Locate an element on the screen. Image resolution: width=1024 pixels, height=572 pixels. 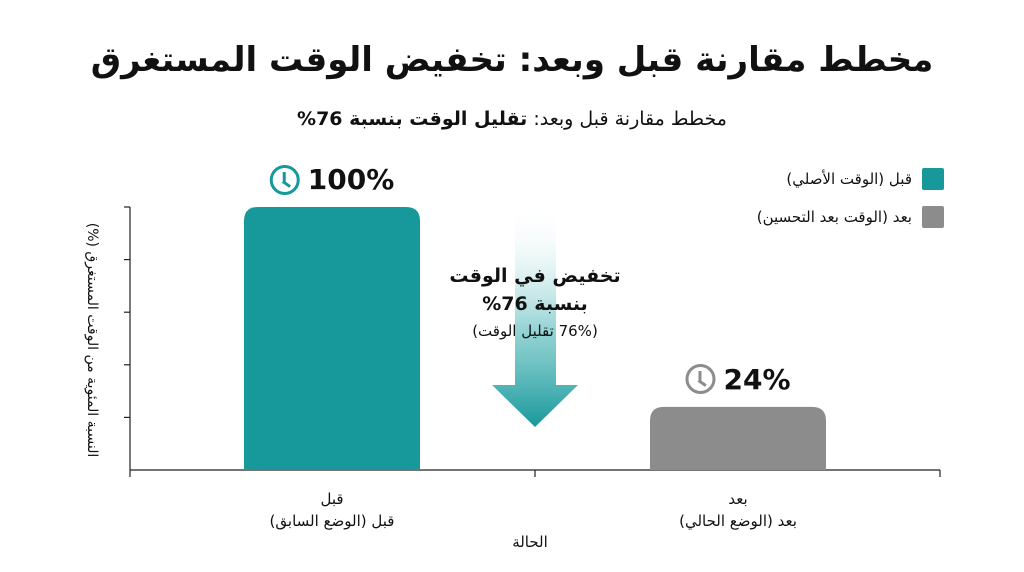
legend-label-after: بعد (الوقت بعد التحسين) is located at coordinates (834, 217).